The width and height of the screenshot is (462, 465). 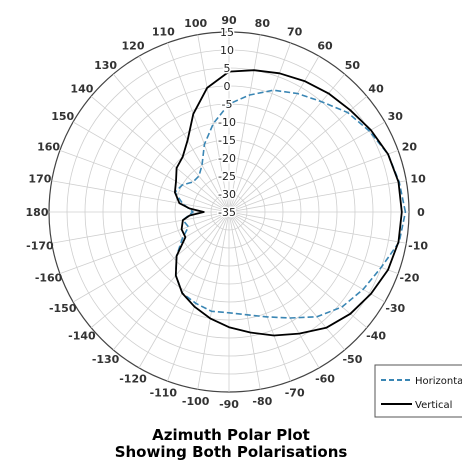 I want to click on radial-tick-labels: -35 -30 -25 -20 -15 -10 -5 0 5 10 15, so click(x=227, y=123).